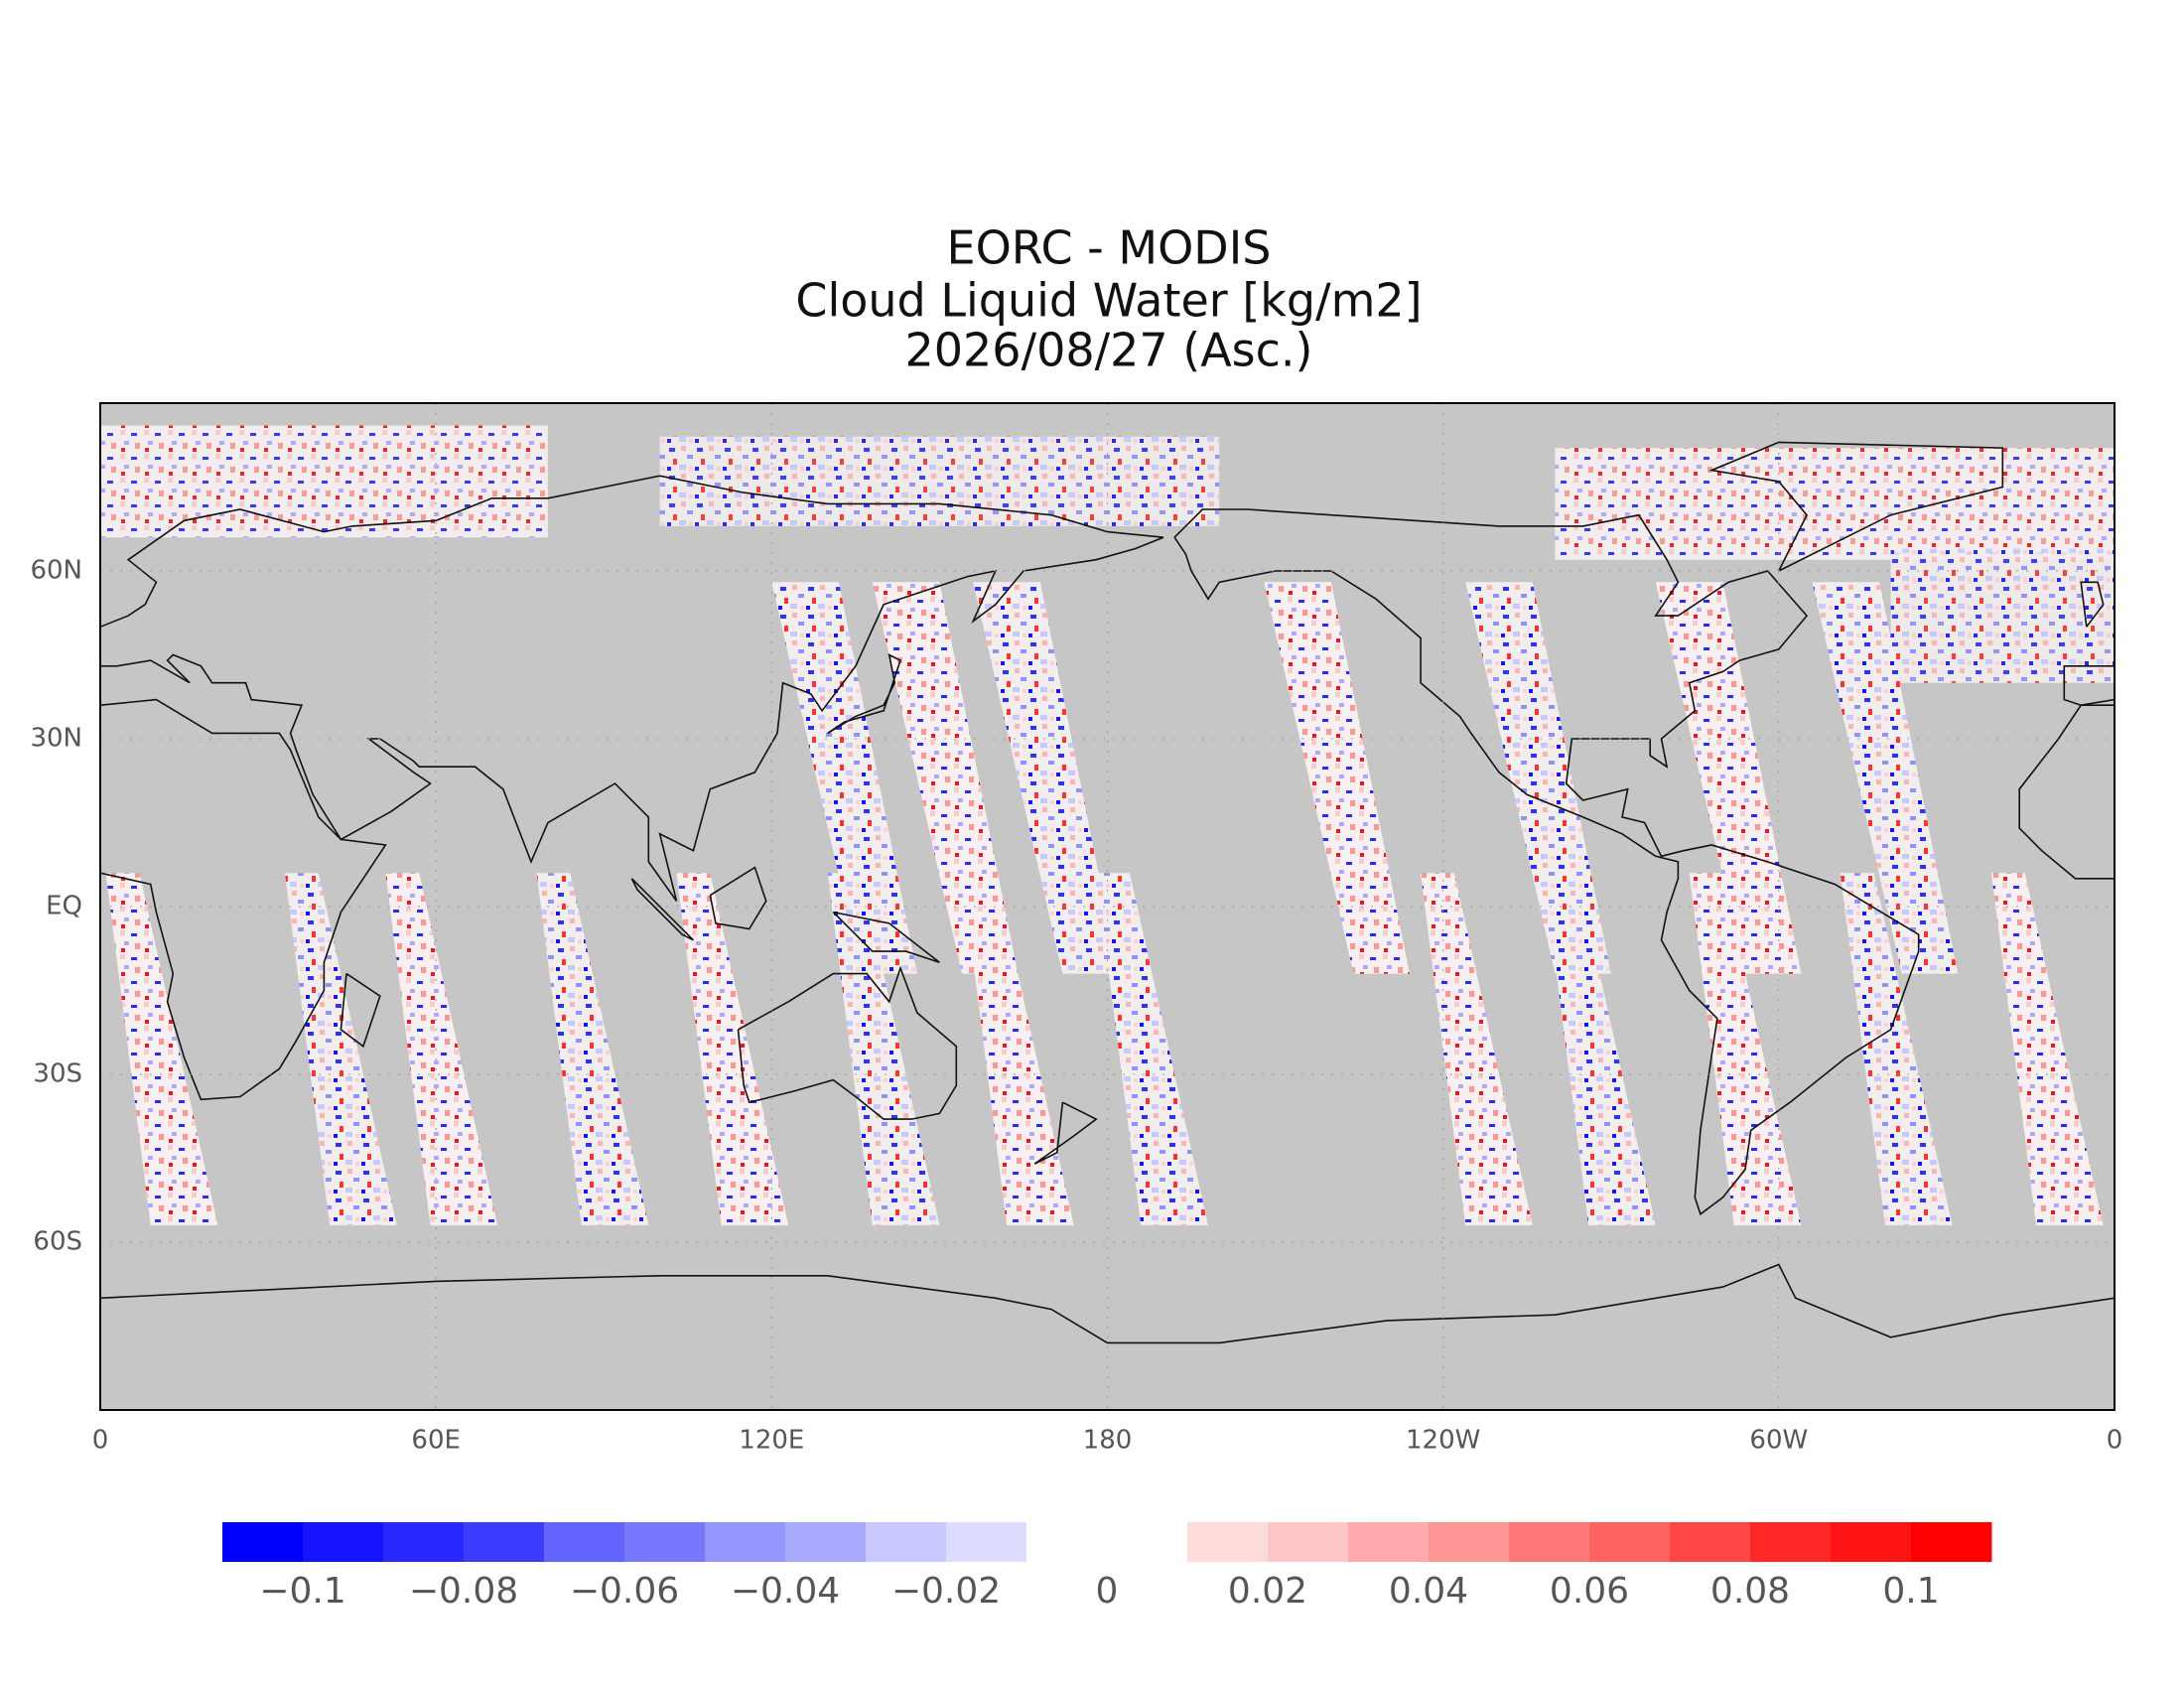  What do you see at coordinates (1428, 1591) in the screenshot?
I see `colorbar-tick-label: 0.04` at bounding box center [1428, 1591].